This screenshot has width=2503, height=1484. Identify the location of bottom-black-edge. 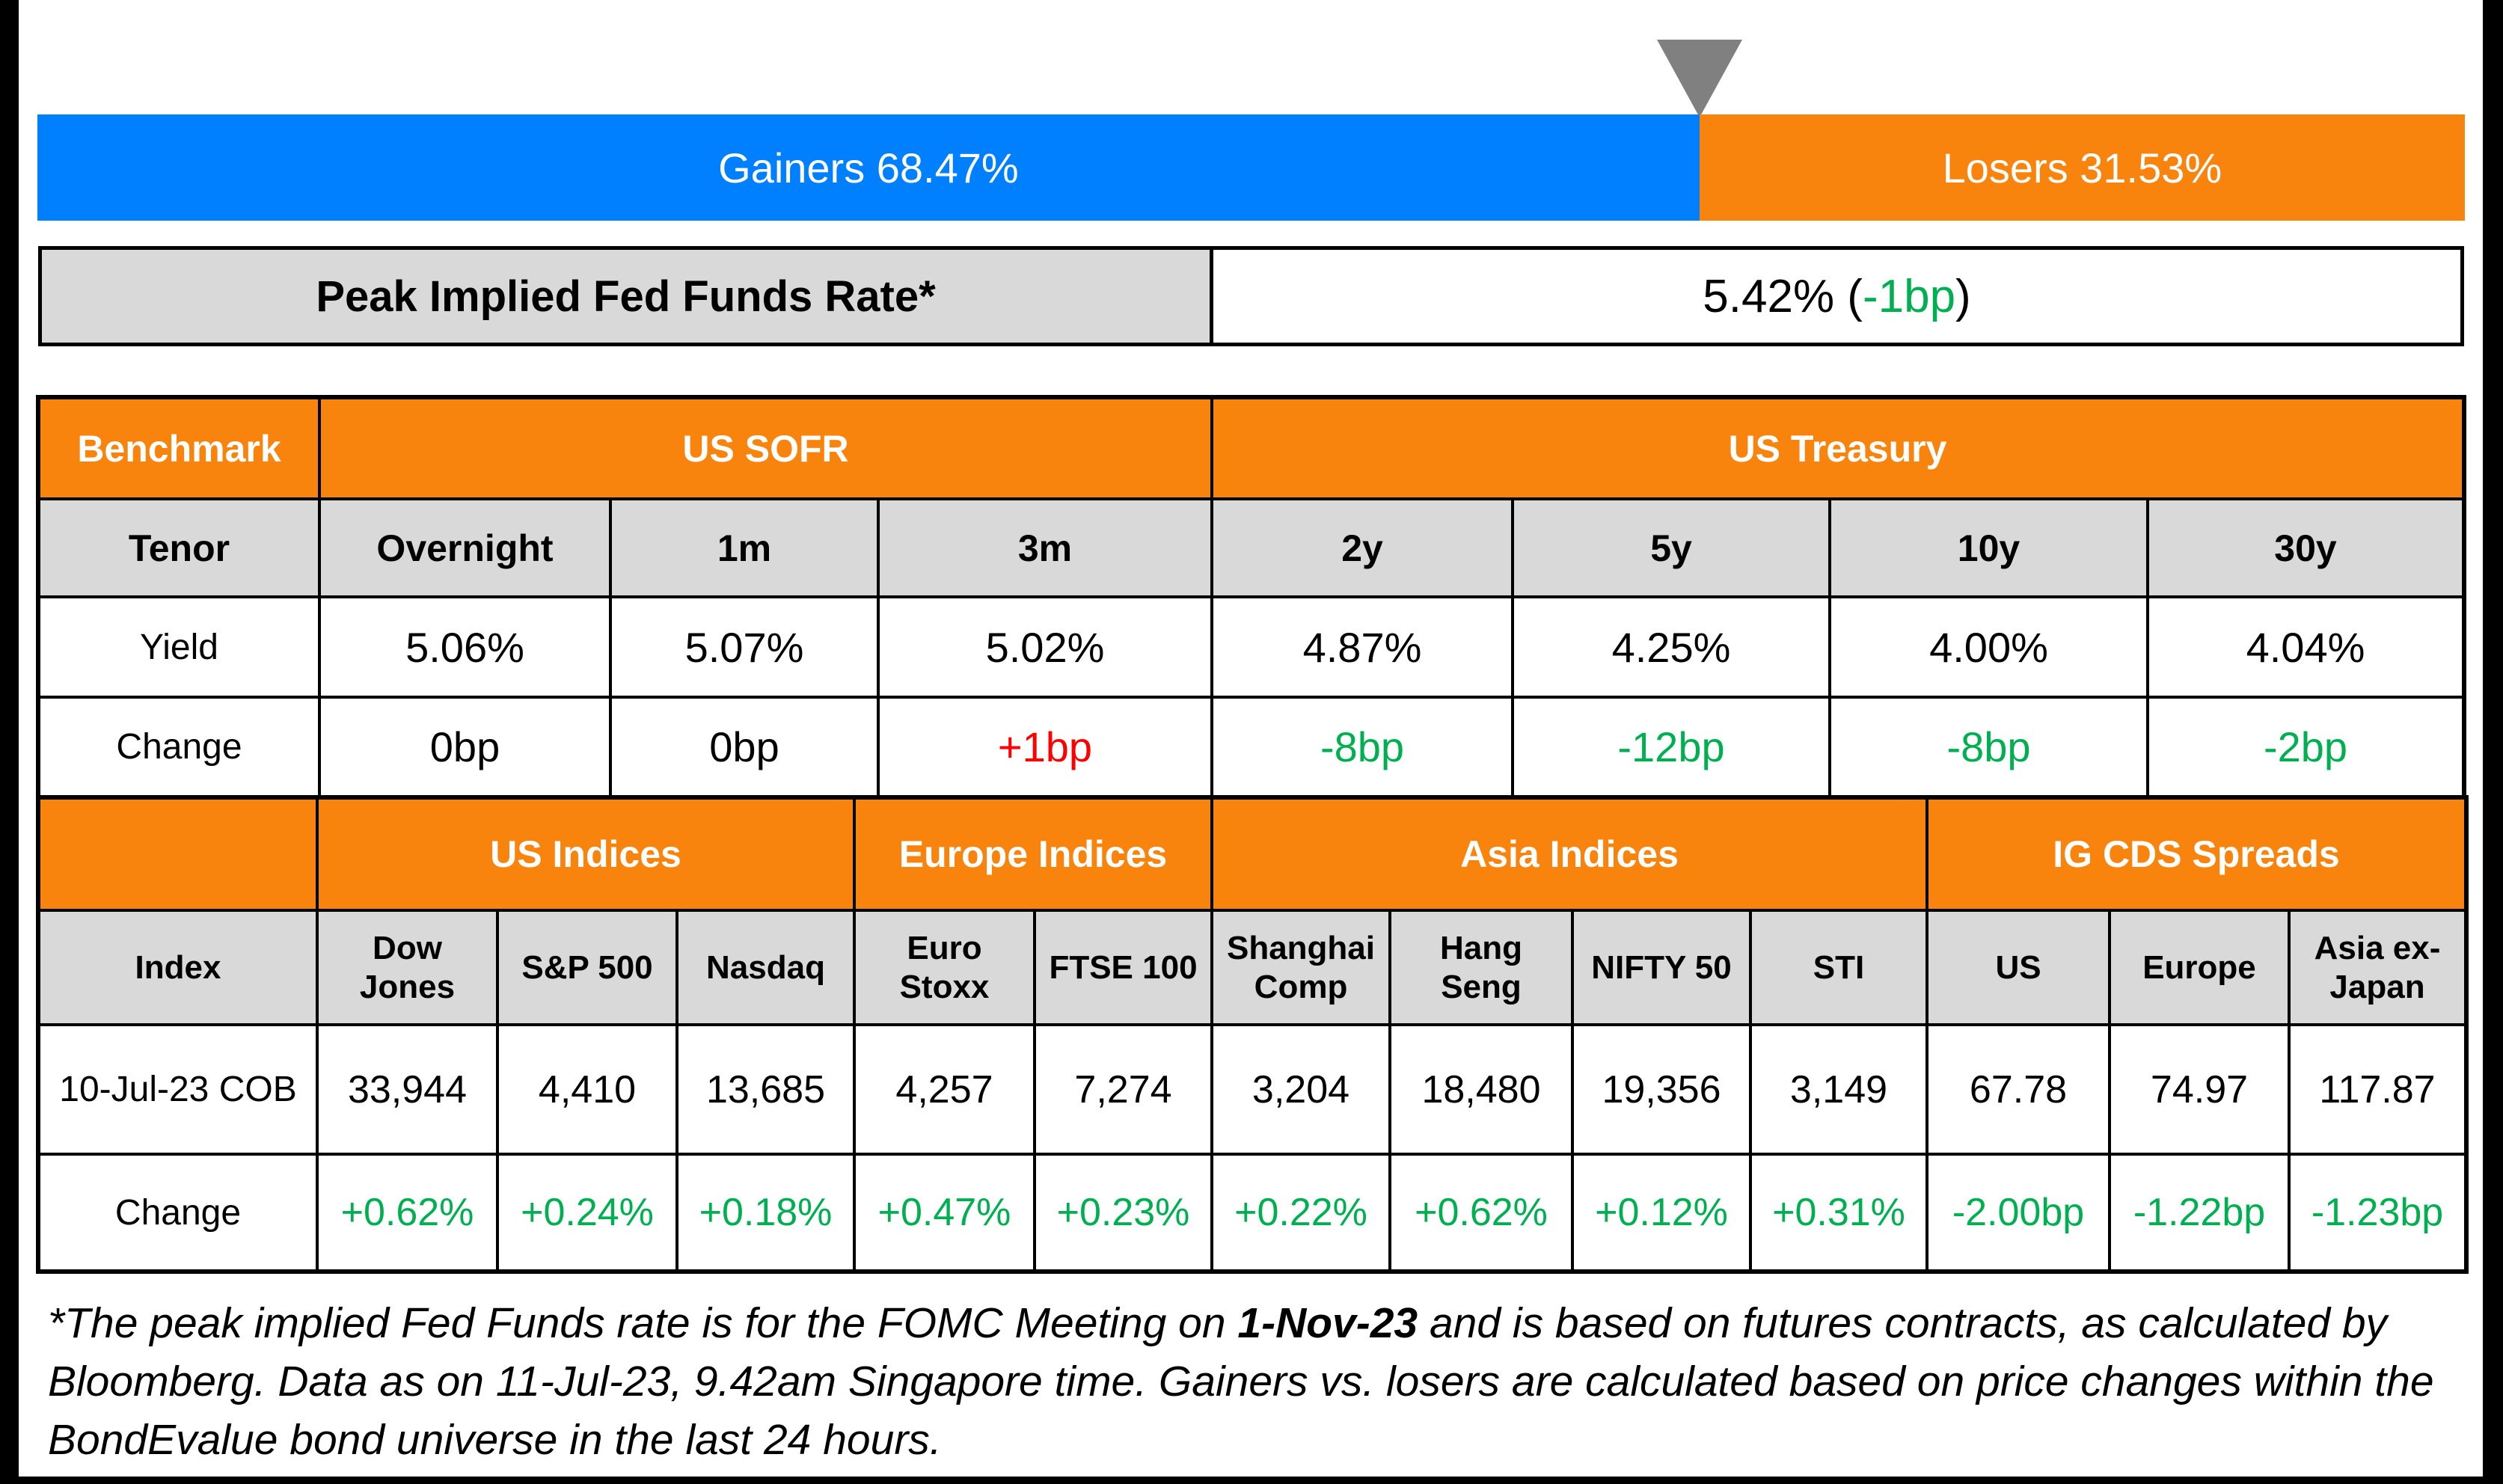
(1252, 1480).